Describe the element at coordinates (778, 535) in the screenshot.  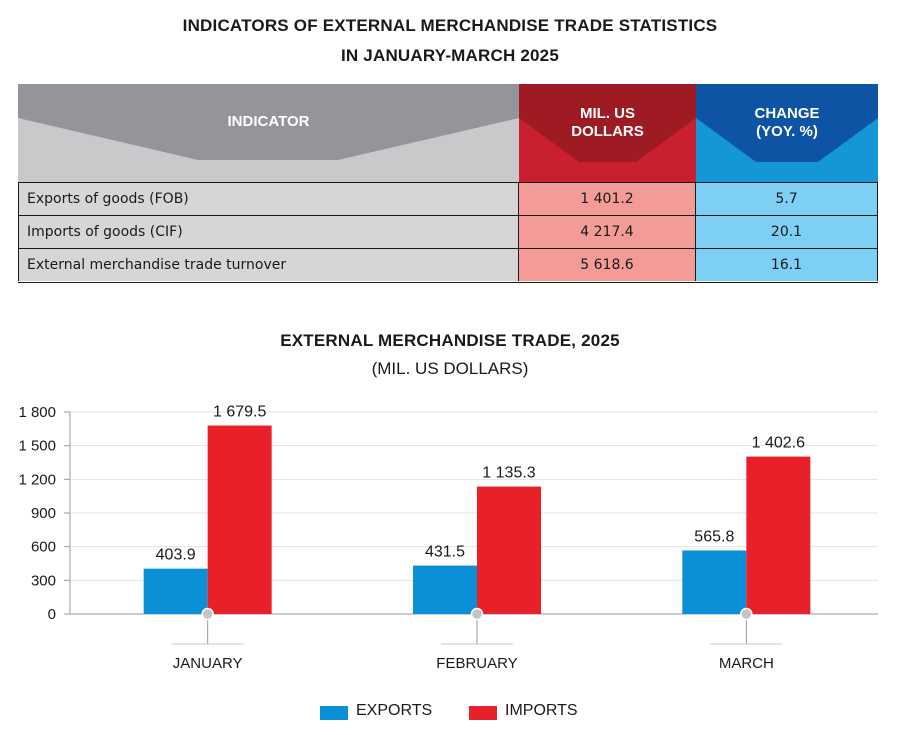
I see `bar-imports-march` at that location.